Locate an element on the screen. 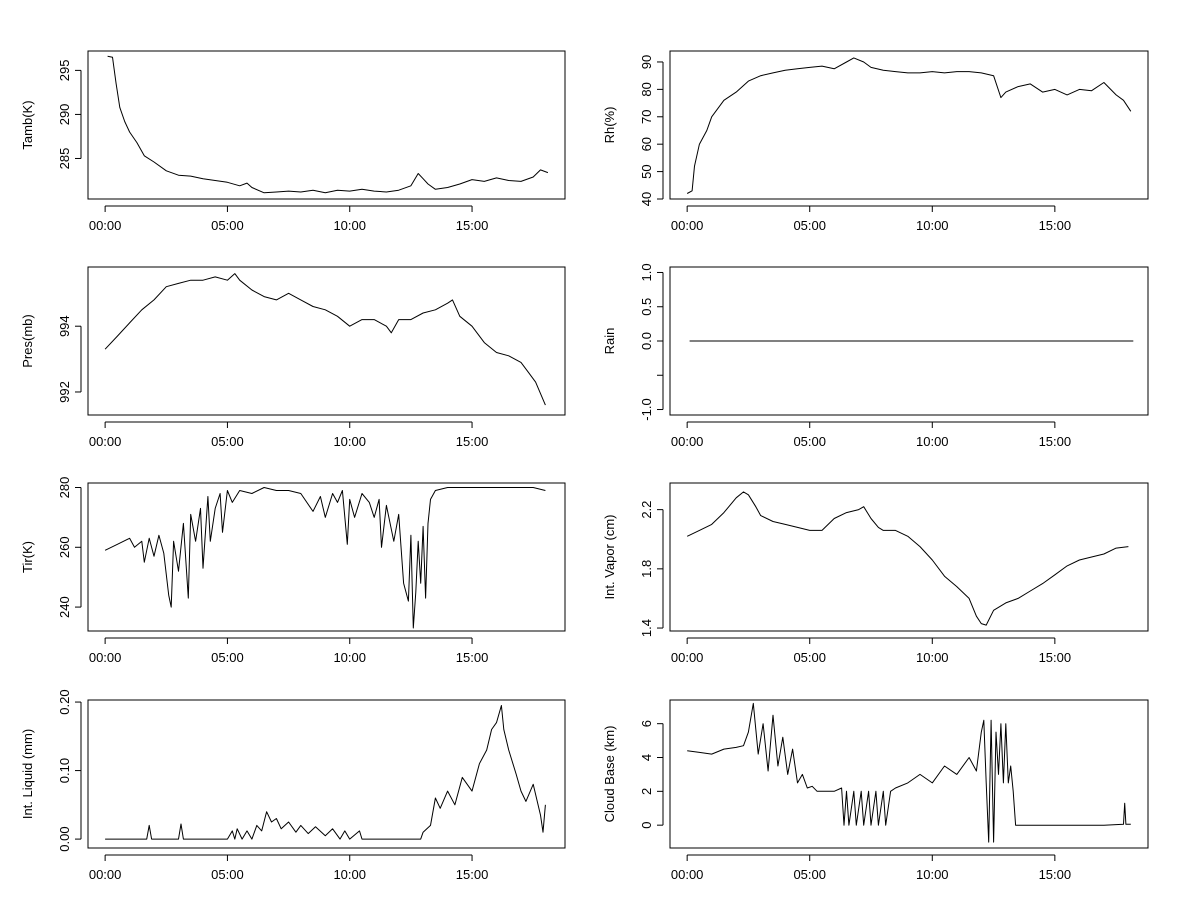  y-tick-label: 992 is located at coordinates (64, 392).